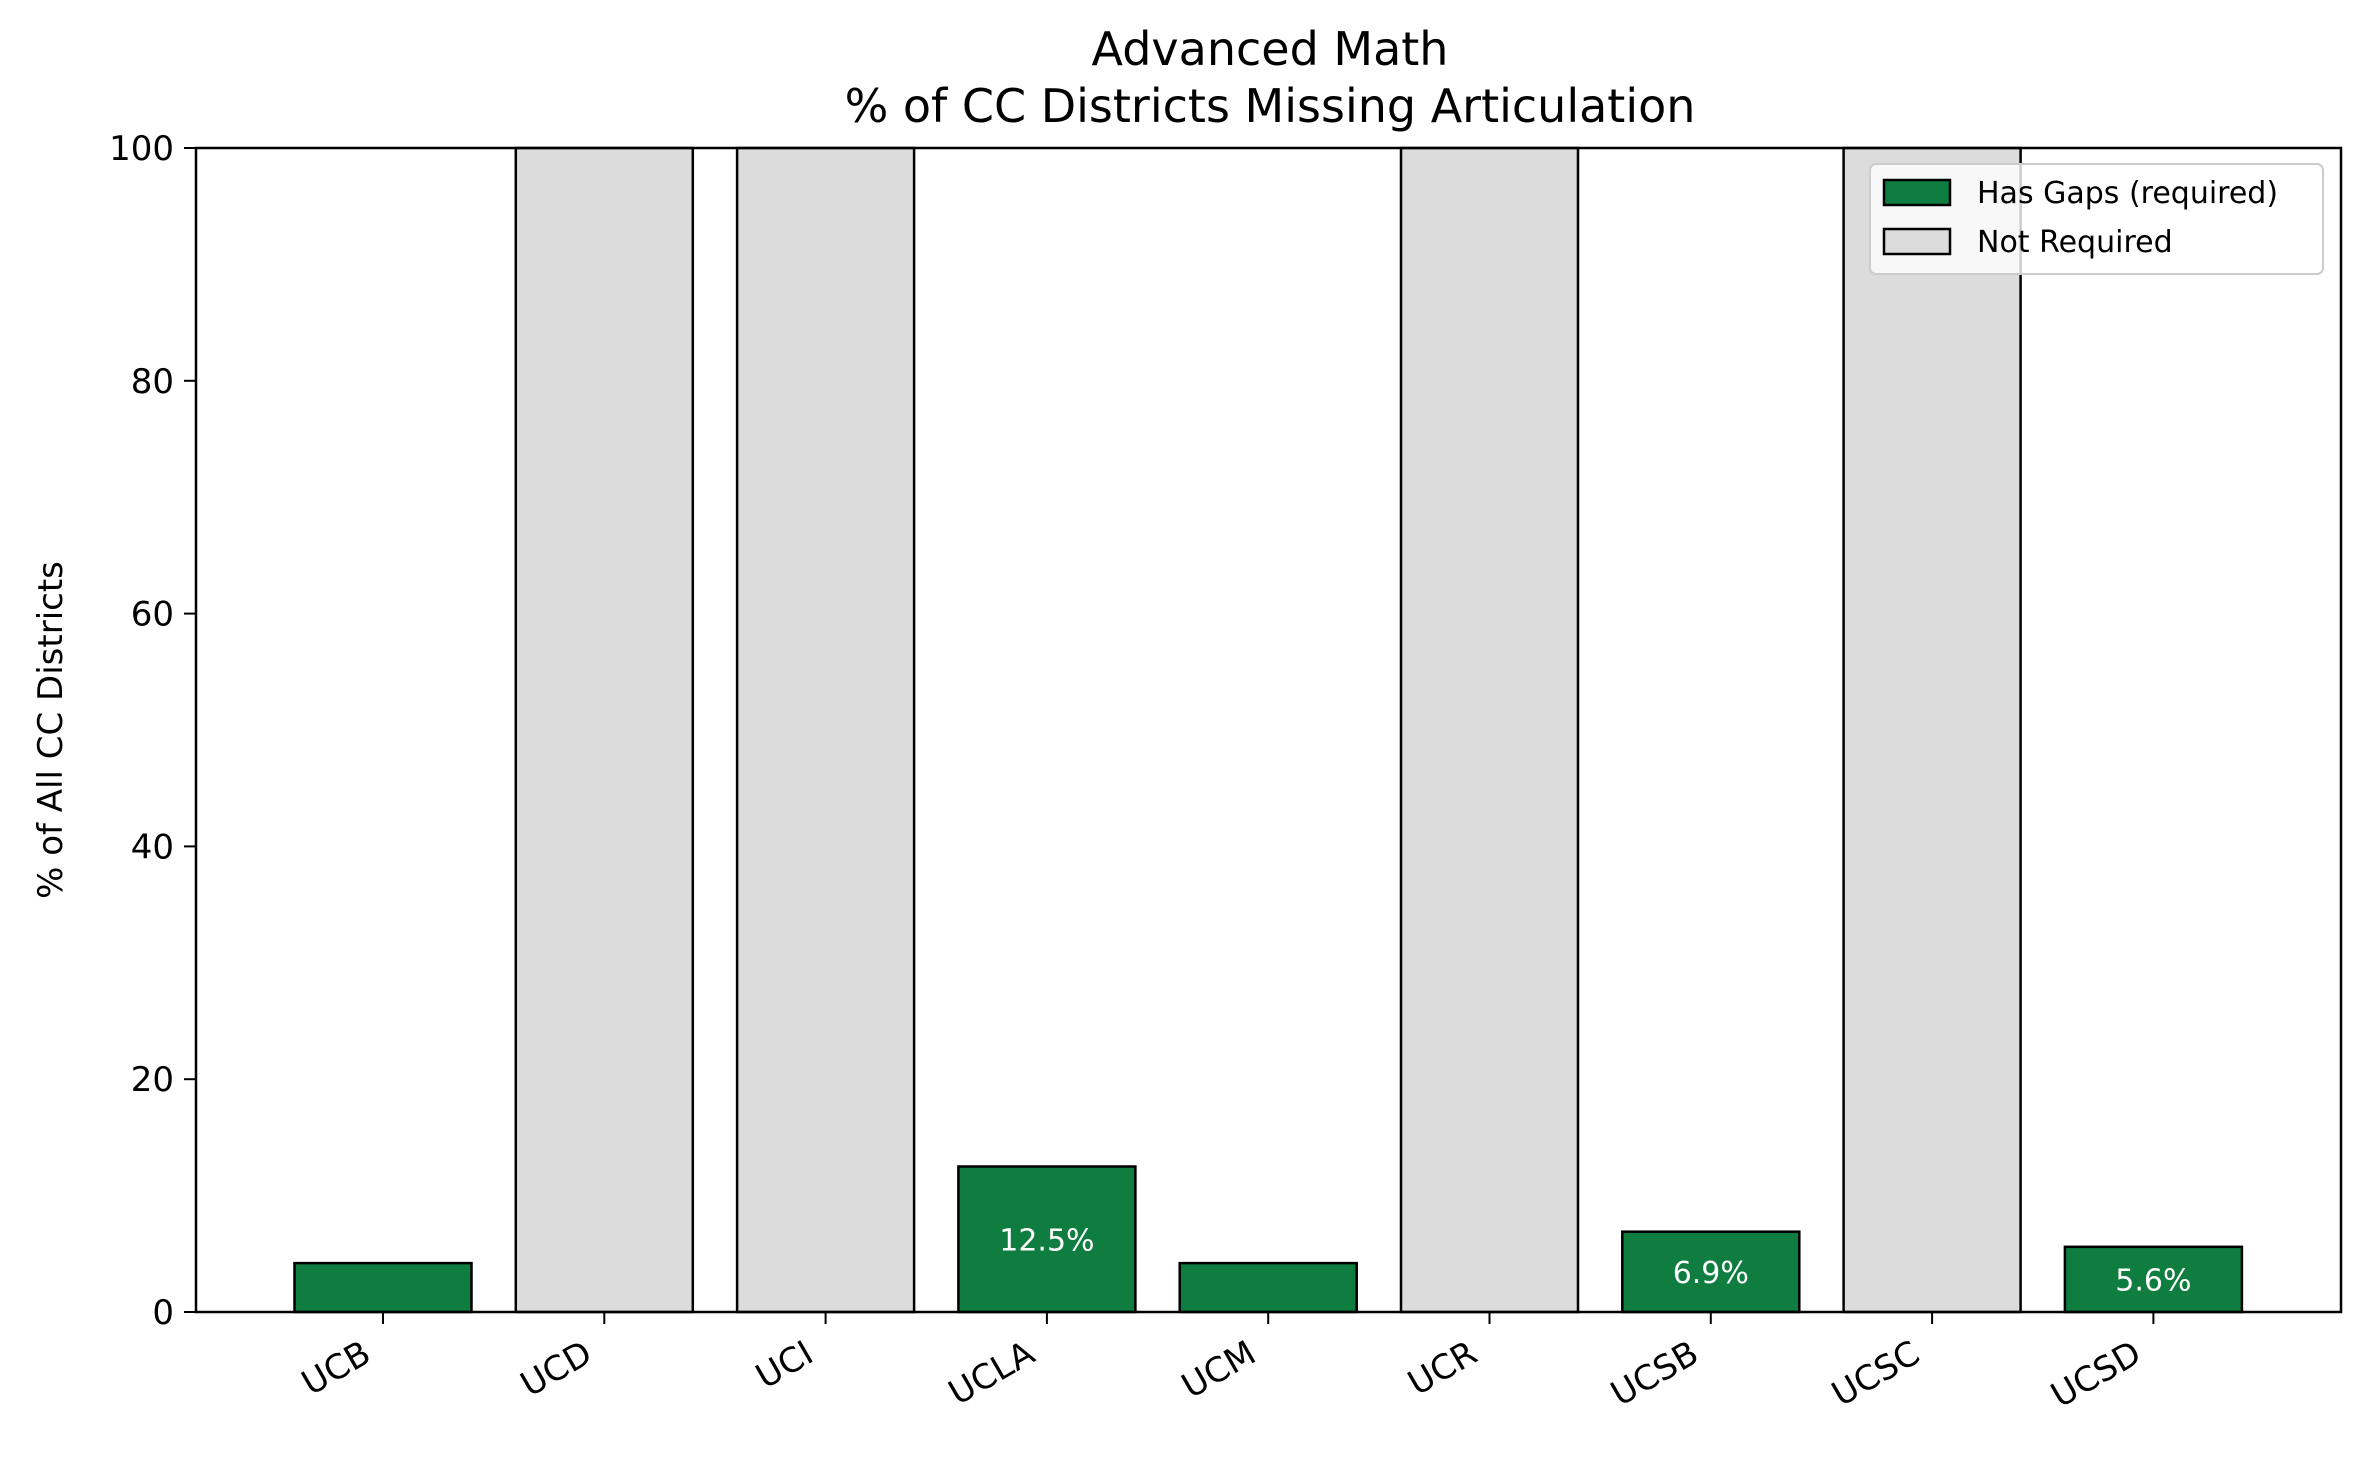 Image resolution: width=2369 pixels, height=1467 pixels. Describe the element at coordinates (1917, 192) in the screenshot. I see `legend-swatch-has-gaps` at that location.